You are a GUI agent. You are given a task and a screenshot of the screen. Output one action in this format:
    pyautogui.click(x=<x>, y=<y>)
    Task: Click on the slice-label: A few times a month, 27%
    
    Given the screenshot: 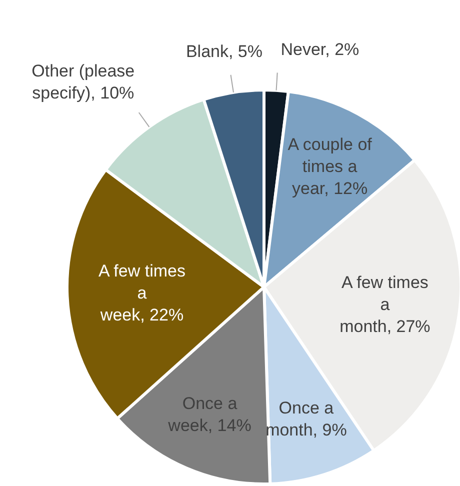 What is the action you would take?
    pyautogui.click(x=385, y=304)
    